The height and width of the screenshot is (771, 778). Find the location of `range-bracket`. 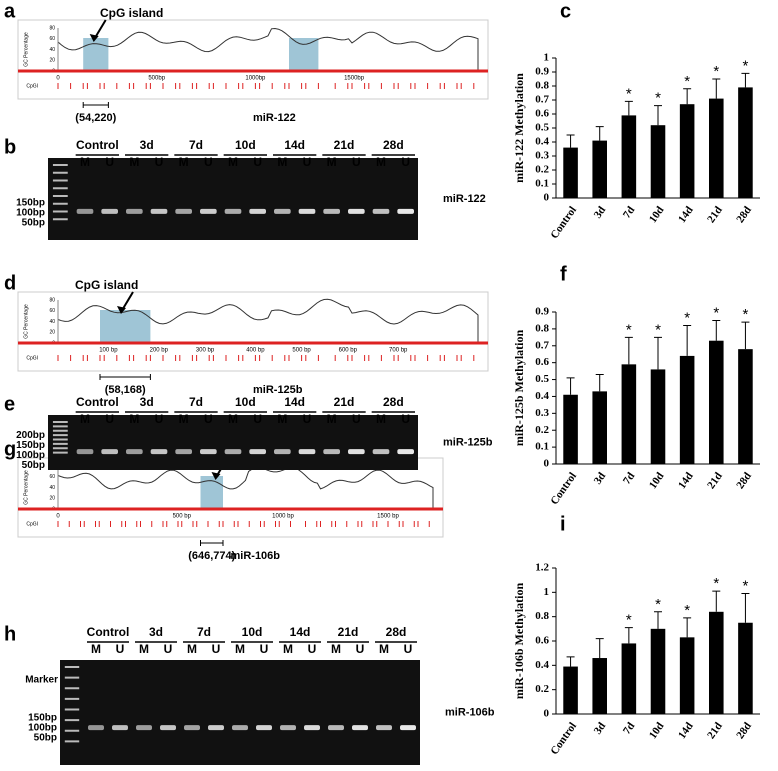

range-bracket is located at coordinates (125, 377).